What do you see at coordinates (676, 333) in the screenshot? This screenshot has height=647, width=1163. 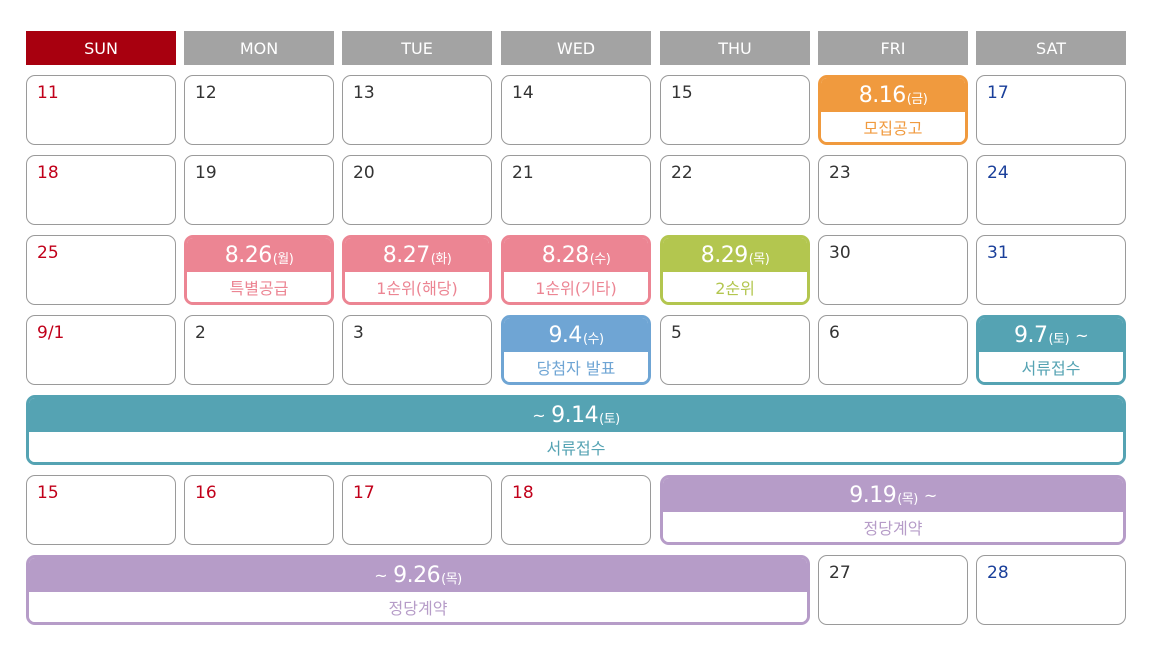 I see `day-number: 5` at bounding box center [676, 333].